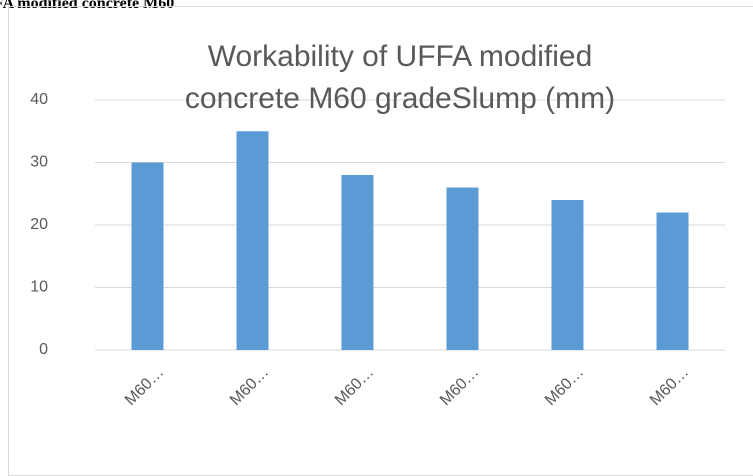 Image resolution: width=753 pixels, height=476 pixels. Describe the element at coordinates (39, 99) in the screenshot. I see `y-tick-label: 40` at that location.